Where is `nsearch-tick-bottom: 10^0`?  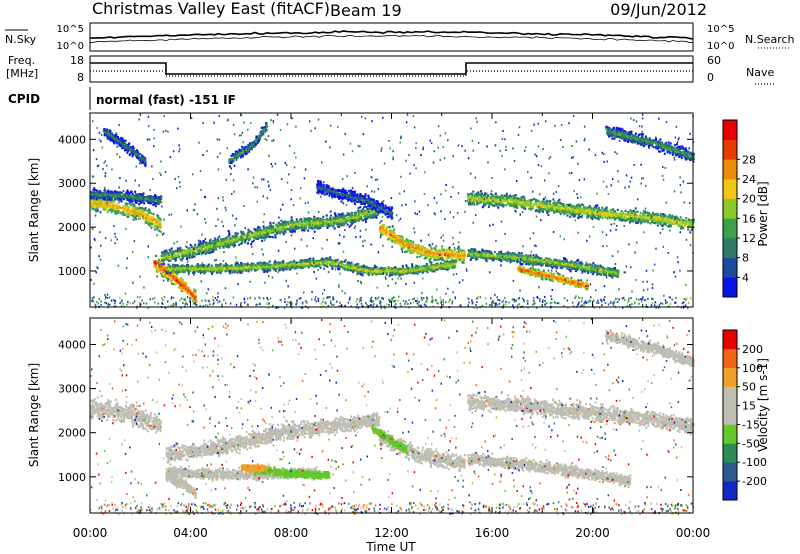
nsearch-tick-bottom: 10^0 is located at coordinates (720, 46).